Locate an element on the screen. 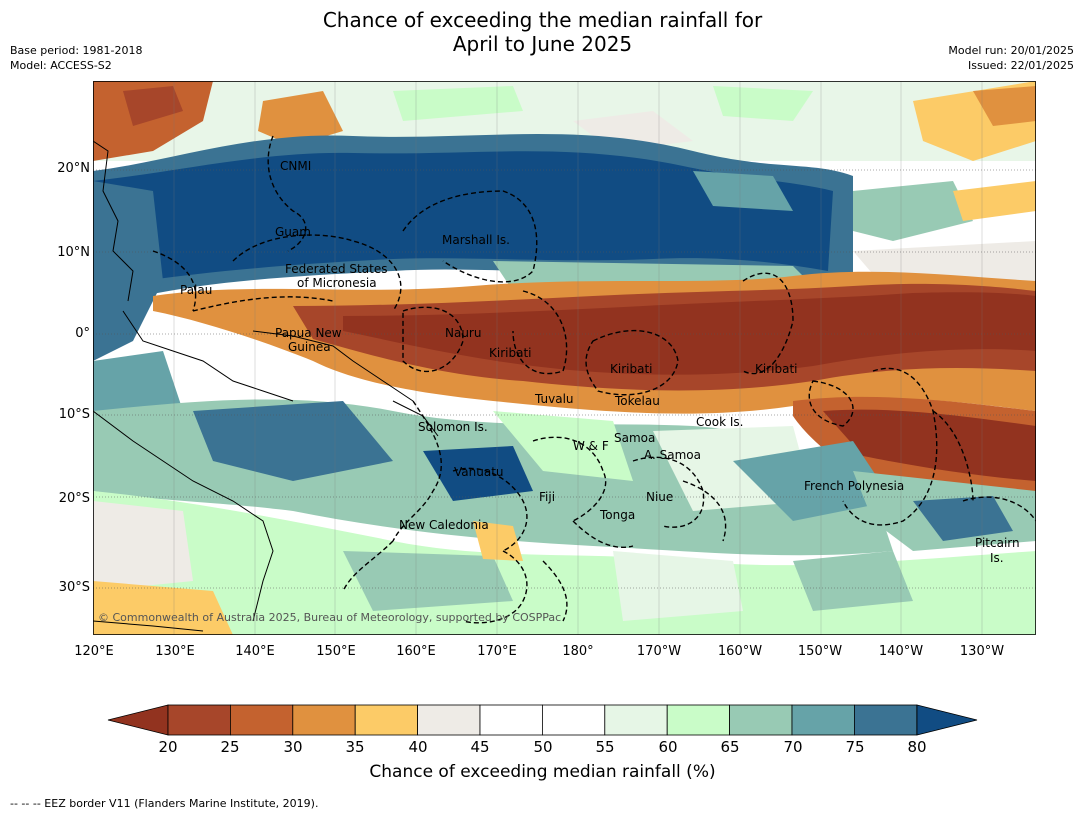 Image resolution: width=1085 pixels, height=816 pixels. meta-right: Model run: 20/01/2025 Issued: 22/01/2025 is located at coordinates (1011, 58).